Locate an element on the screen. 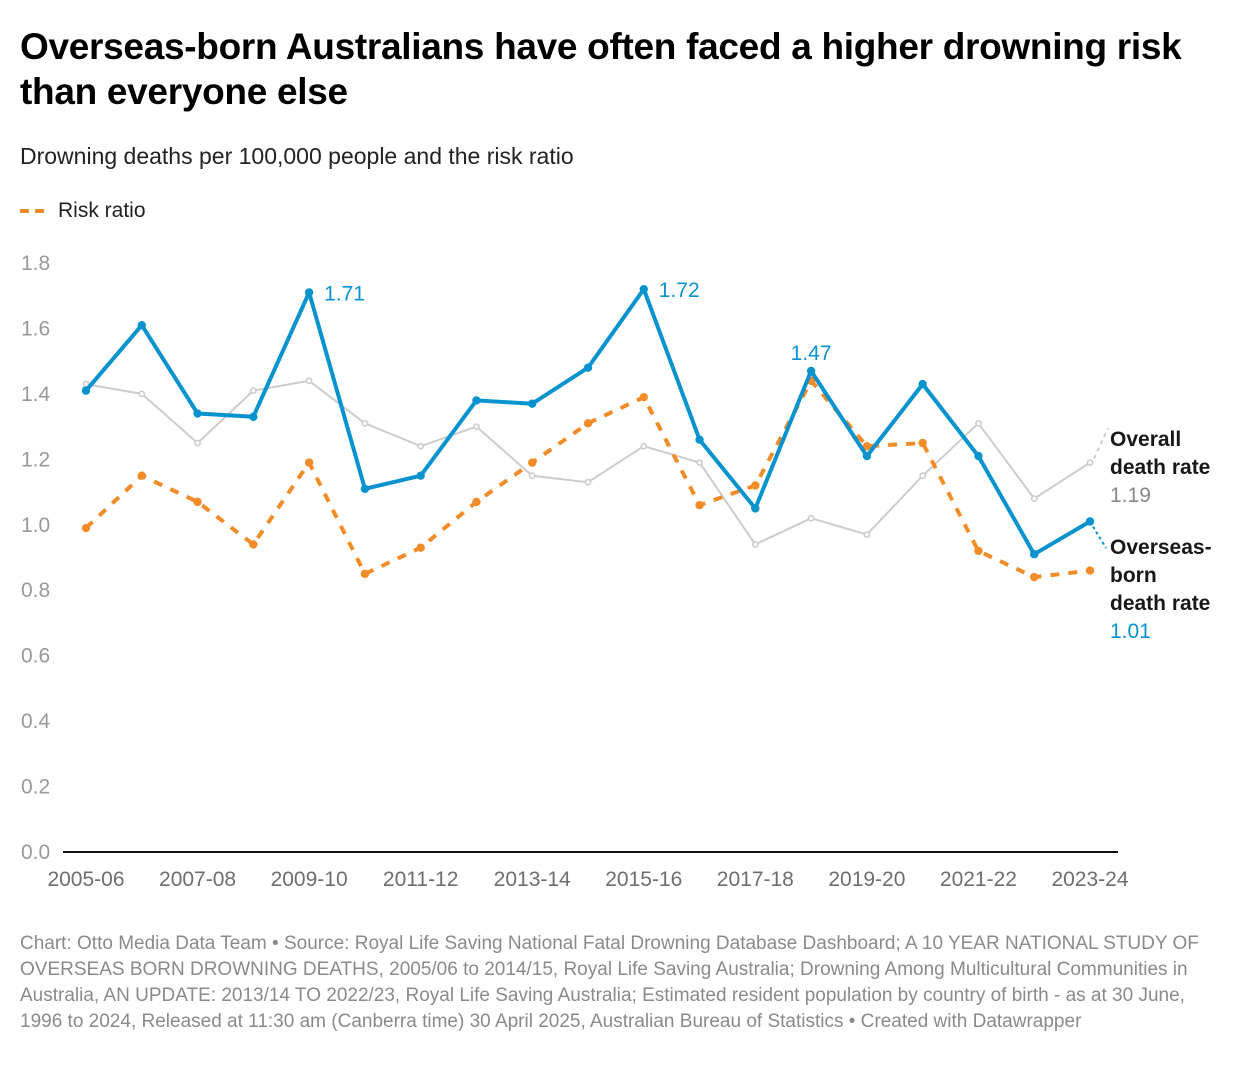  legend: Risk ratio is located at coordinates (83, 211).